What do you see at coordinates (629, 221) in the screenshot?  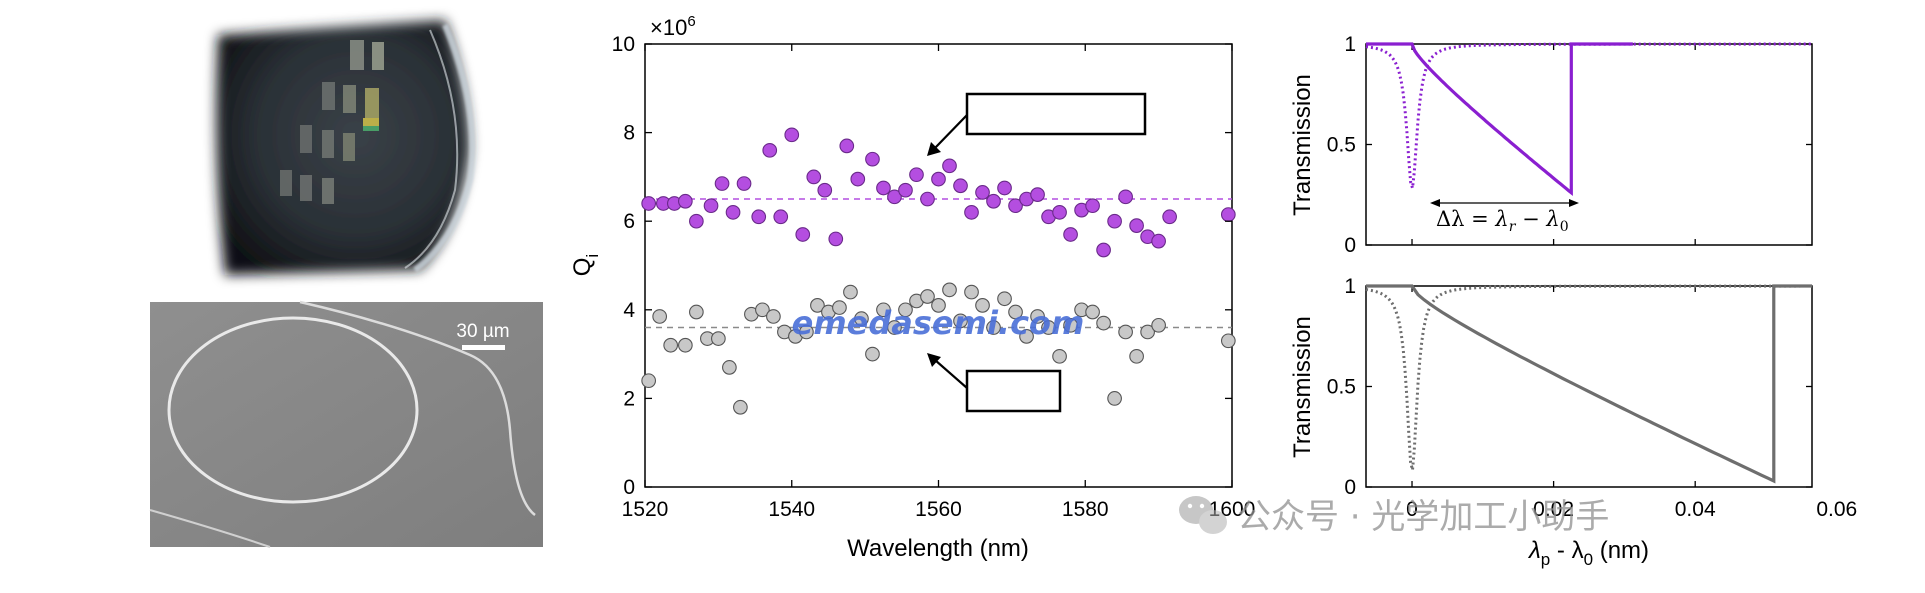 I see `q-y-tick-label: 6` at bounding box center [629, 221].